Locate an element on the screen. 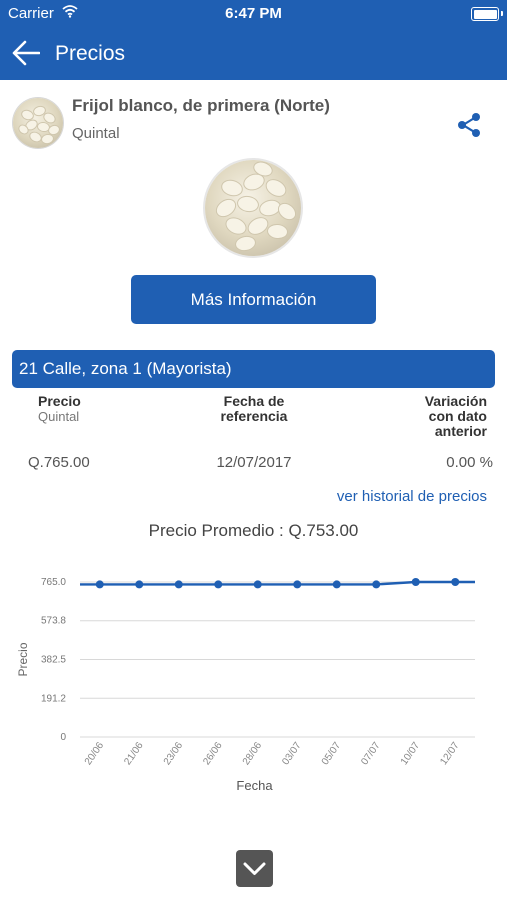  x-tick-label: 05/07 is located at coordinates (332, 753).